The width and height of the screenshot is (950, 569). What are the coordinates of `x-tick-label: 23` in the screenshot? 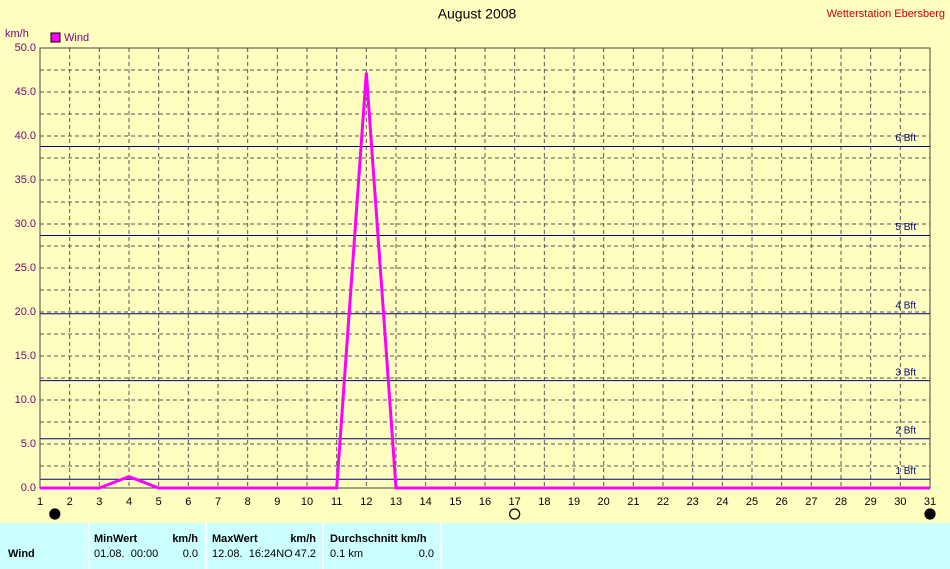 It's located at (693, 502).